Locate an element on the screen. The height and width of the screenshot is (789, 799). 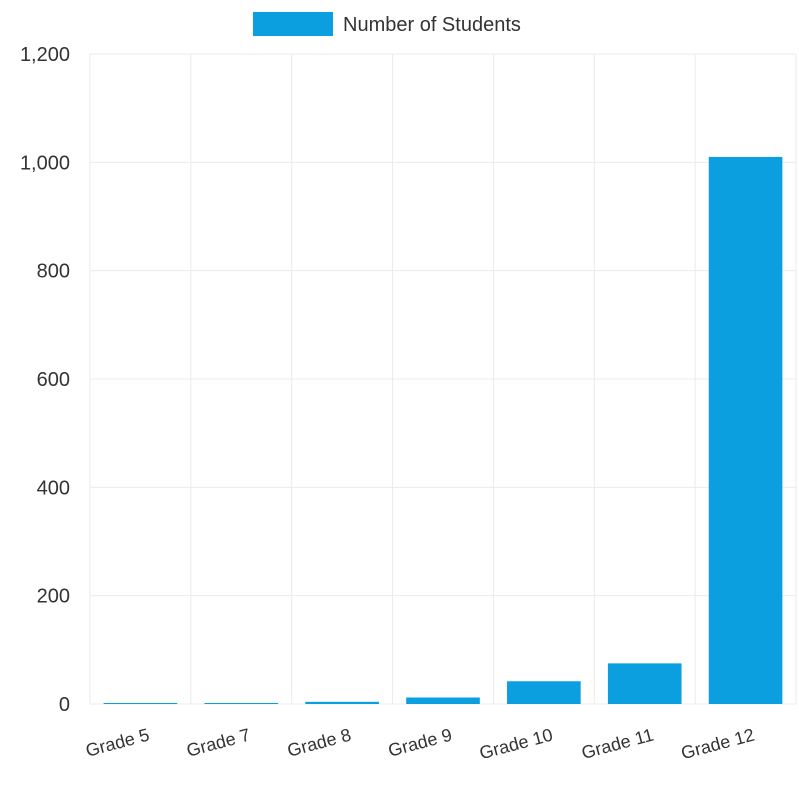
x-tick-label: Grade 9 is located at coordinates (420, 743).